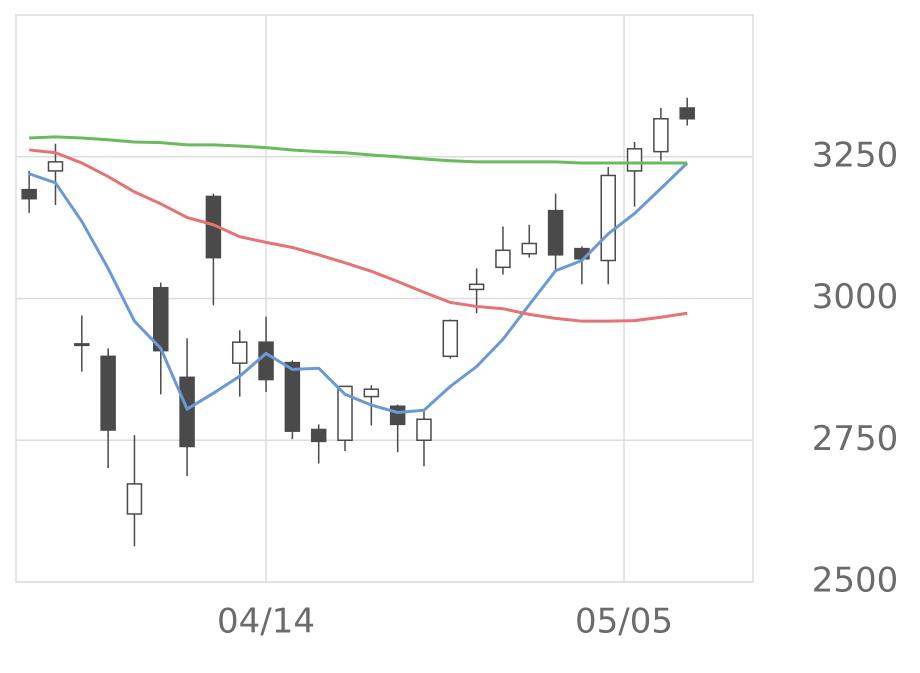  What do you see at coordinates (624, 622) in the screenshot?
I see `x-tick-label: 05/05` at bounding box center [624, 622].